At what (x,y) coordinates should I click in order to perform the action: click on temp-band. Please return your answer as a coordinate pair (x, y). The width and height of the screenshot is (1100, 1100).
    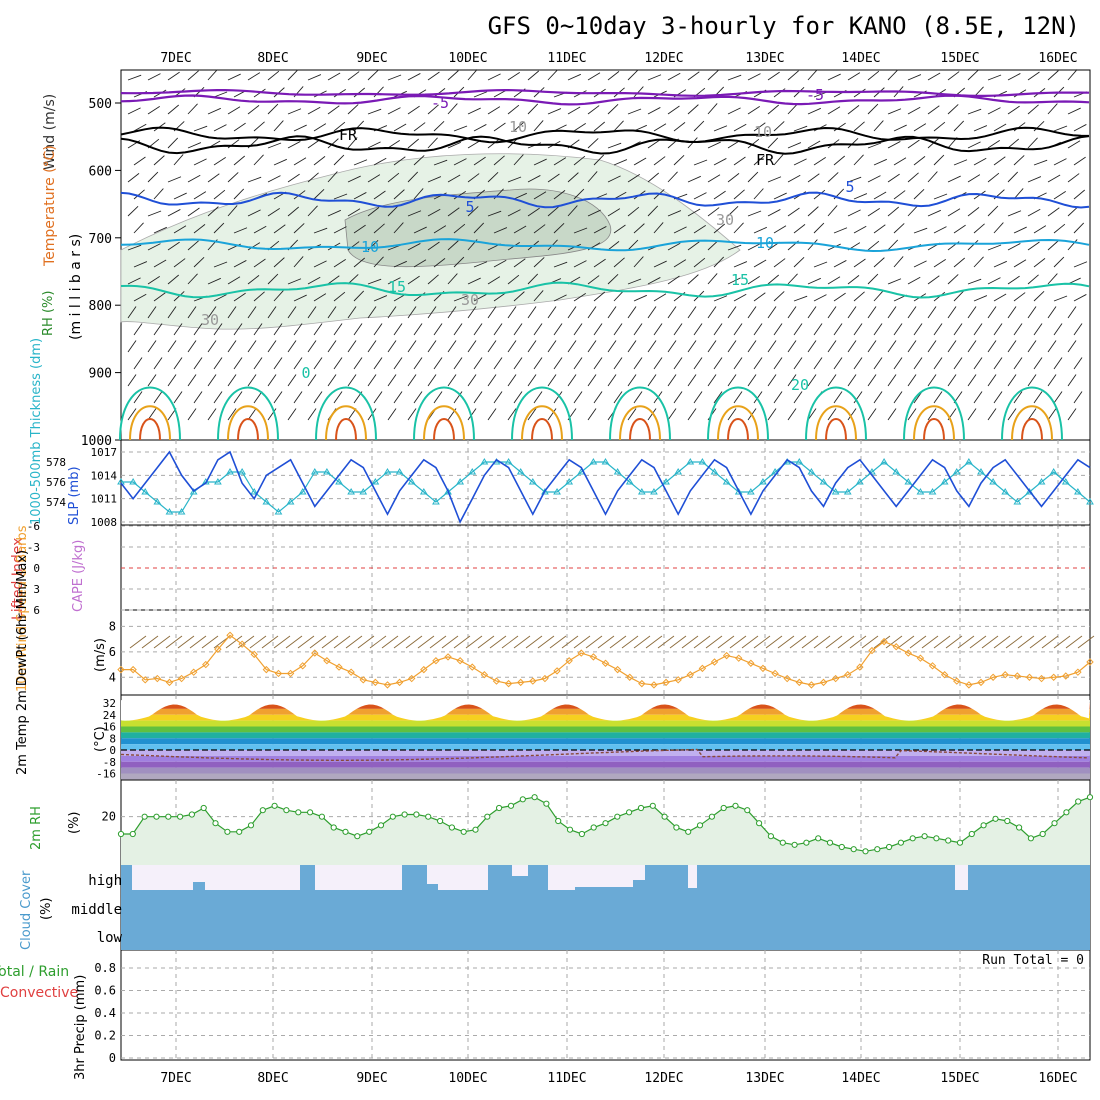
    Looking at the image, I should click on (605, 764).